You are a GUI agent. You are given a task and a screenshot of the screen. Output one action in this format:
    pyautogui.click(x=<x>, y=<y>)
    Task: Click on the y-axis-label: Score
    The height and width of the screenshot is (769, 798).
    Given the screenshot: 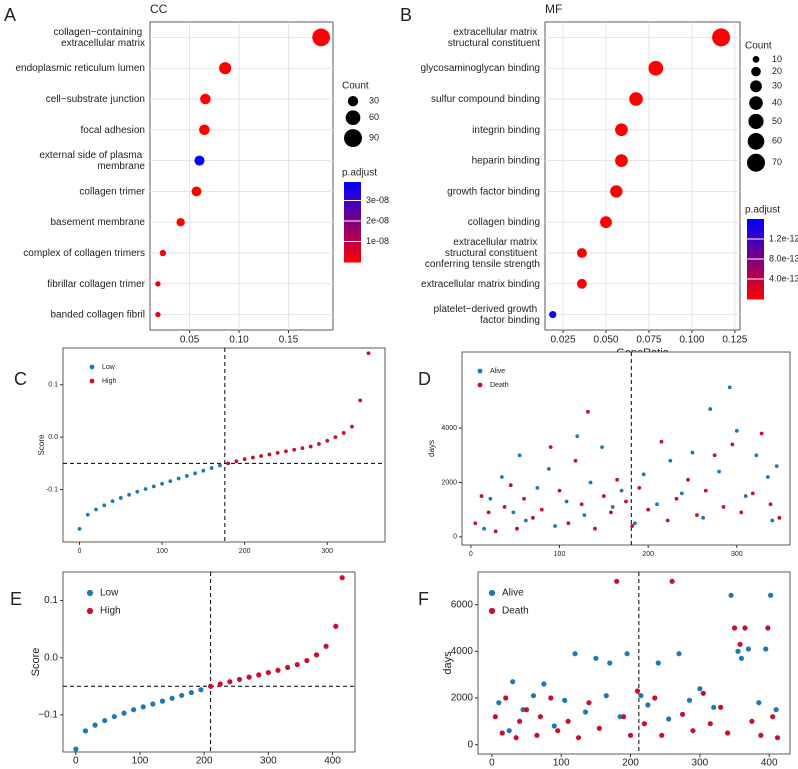 What is the action you would take?
    pyautogui.click(x=41, y=444)
    